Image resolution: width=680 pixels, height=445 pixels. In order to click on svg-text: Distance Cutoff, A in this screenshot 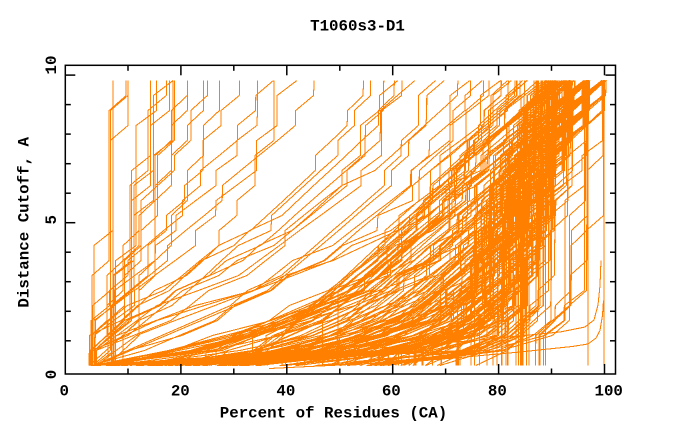, I will do `click(25, 221)`.